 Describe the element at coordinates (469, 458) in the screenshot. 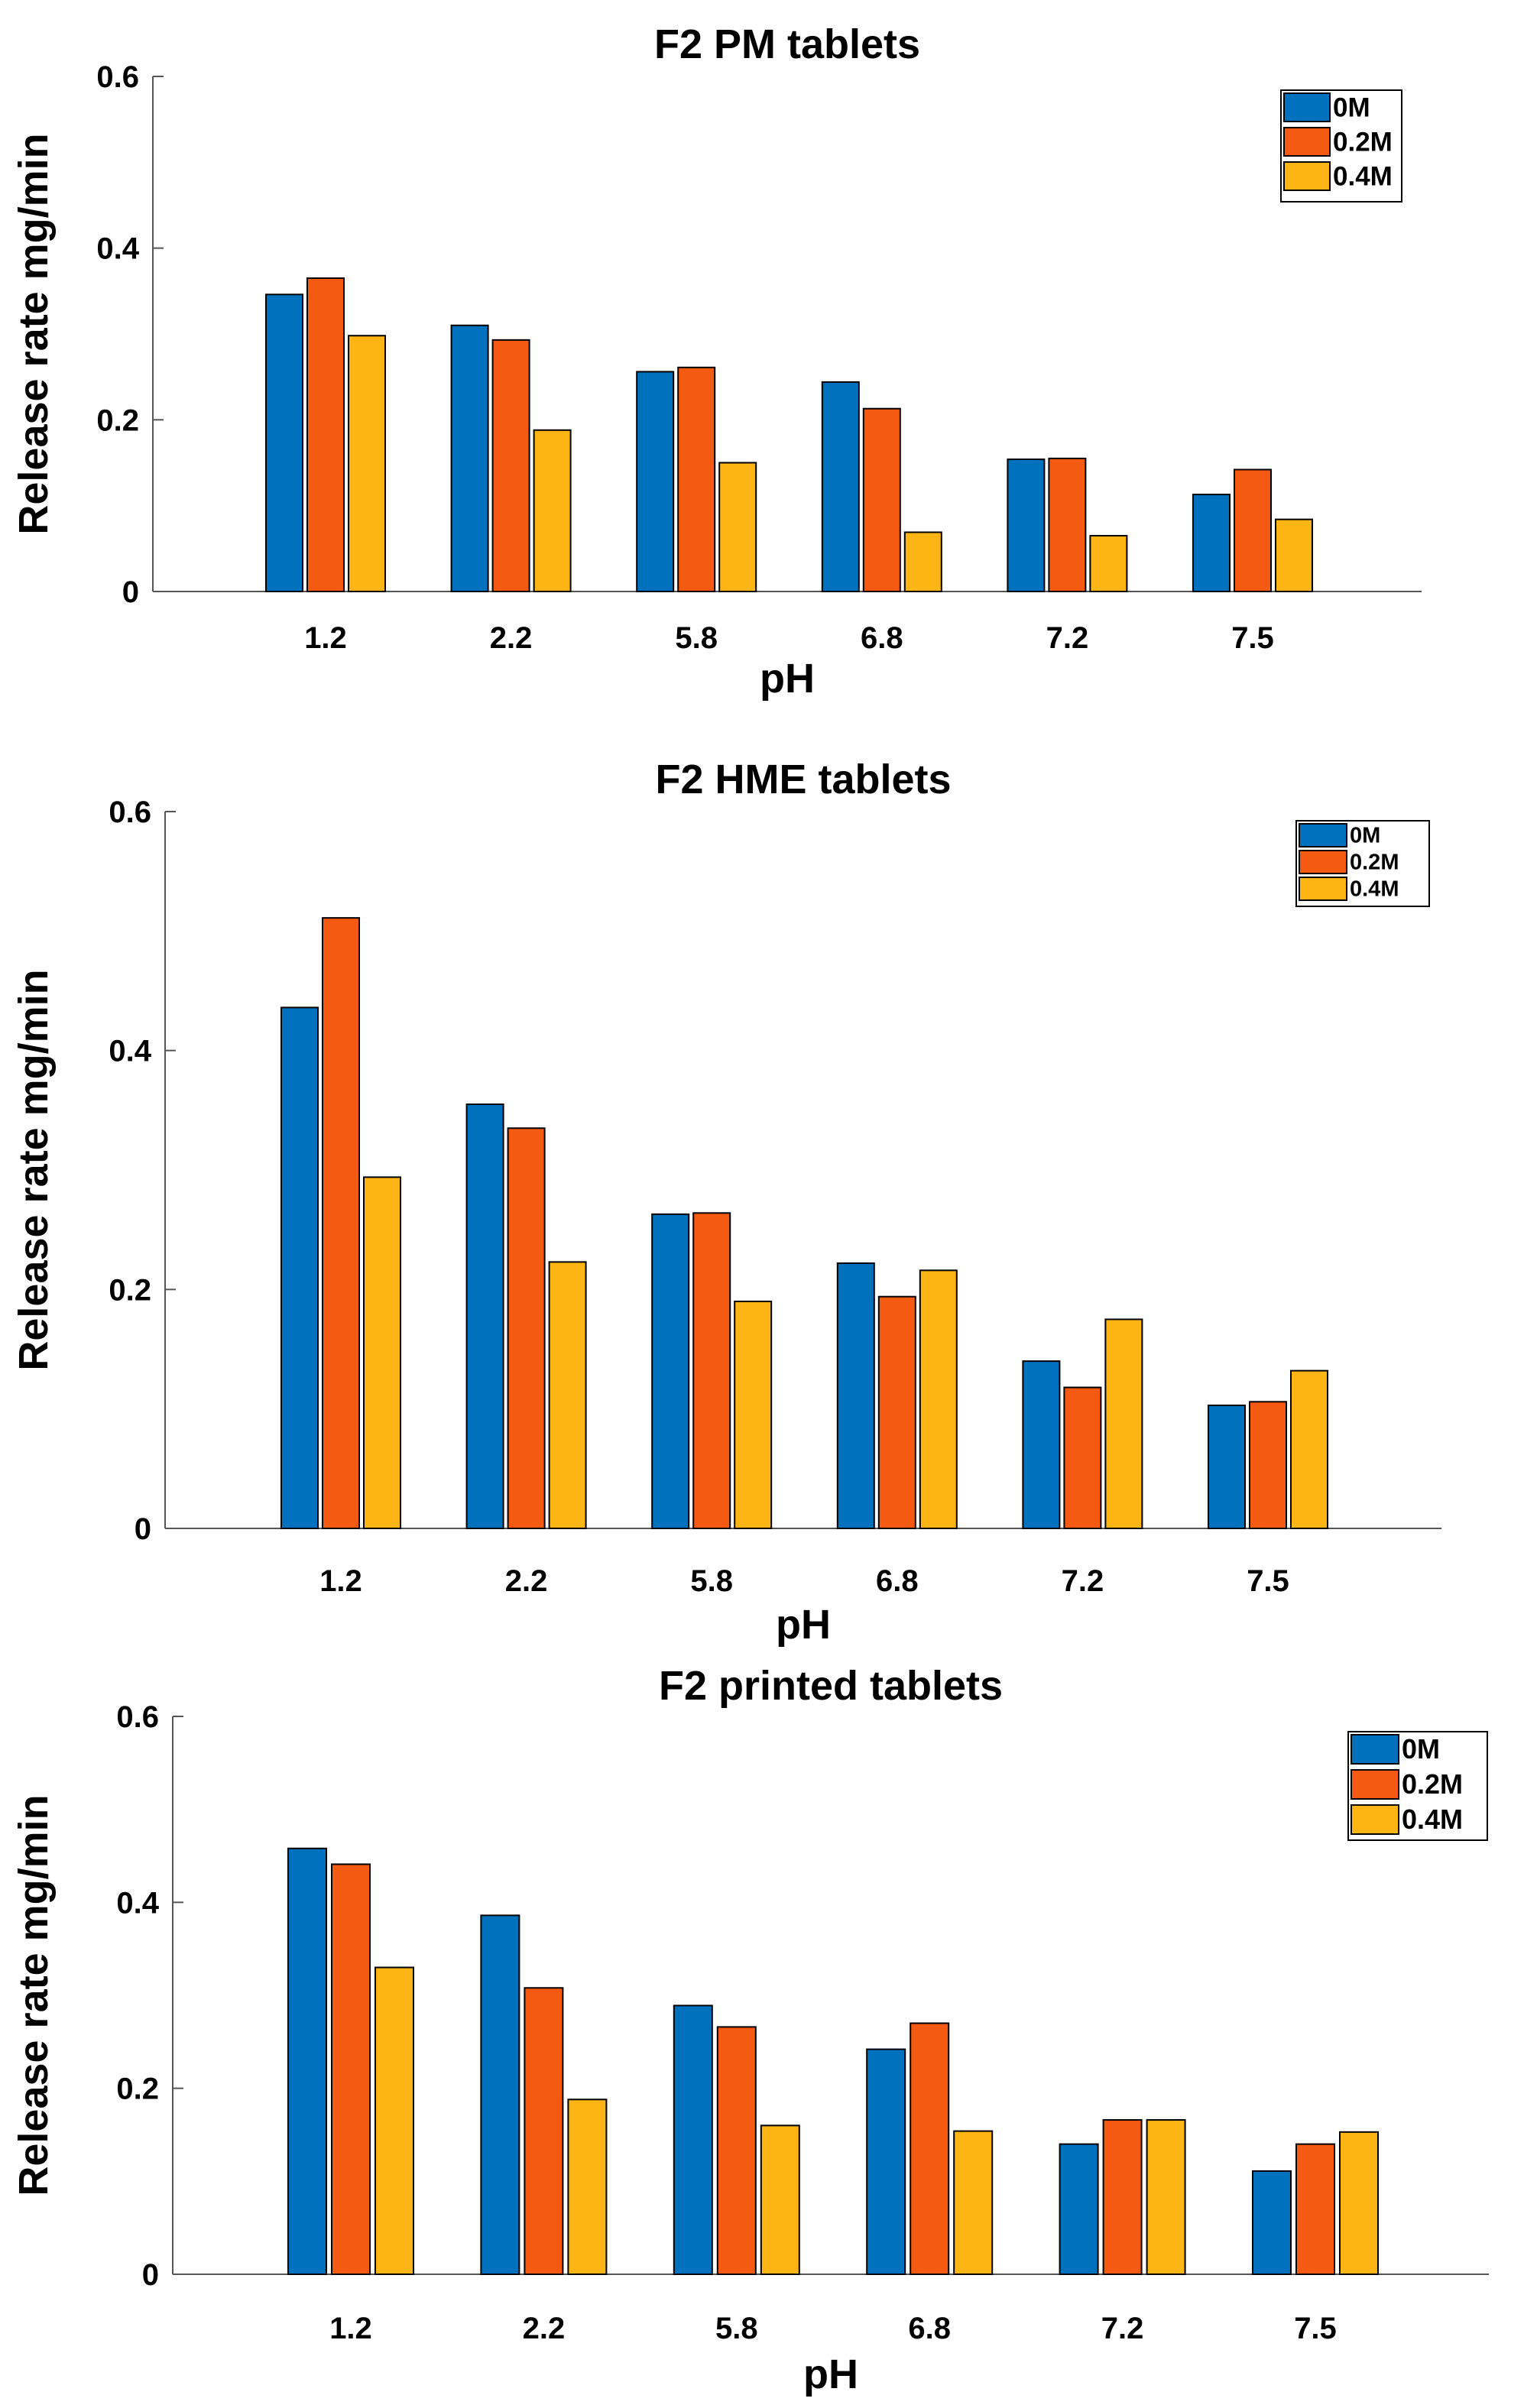

I see `bar-pm-0M-ph22` at that location.